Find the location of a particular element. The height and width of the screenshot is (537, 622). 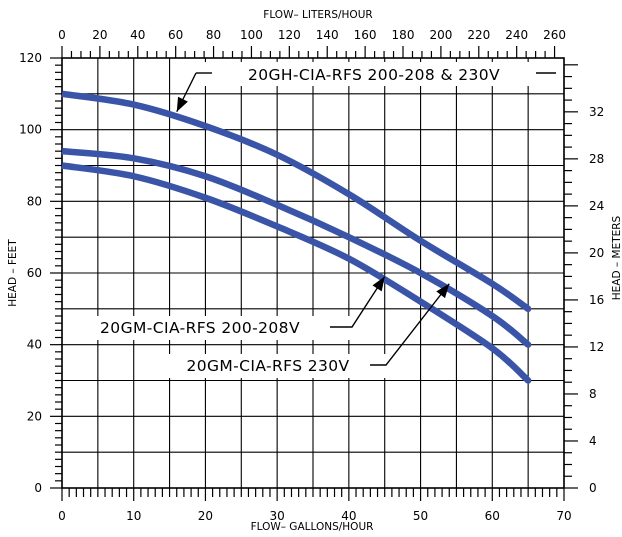

y2-tick-label: 4 is located at coordinates (593, 441).